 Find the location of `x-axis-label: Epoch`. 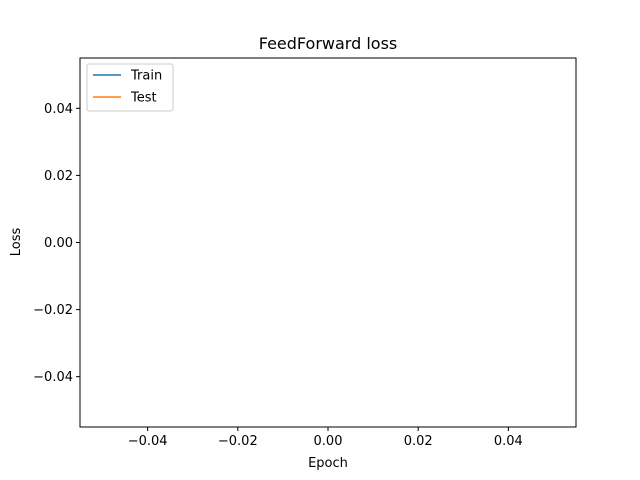

x-axis-label: Epoch is located at coordinates (328, 463).